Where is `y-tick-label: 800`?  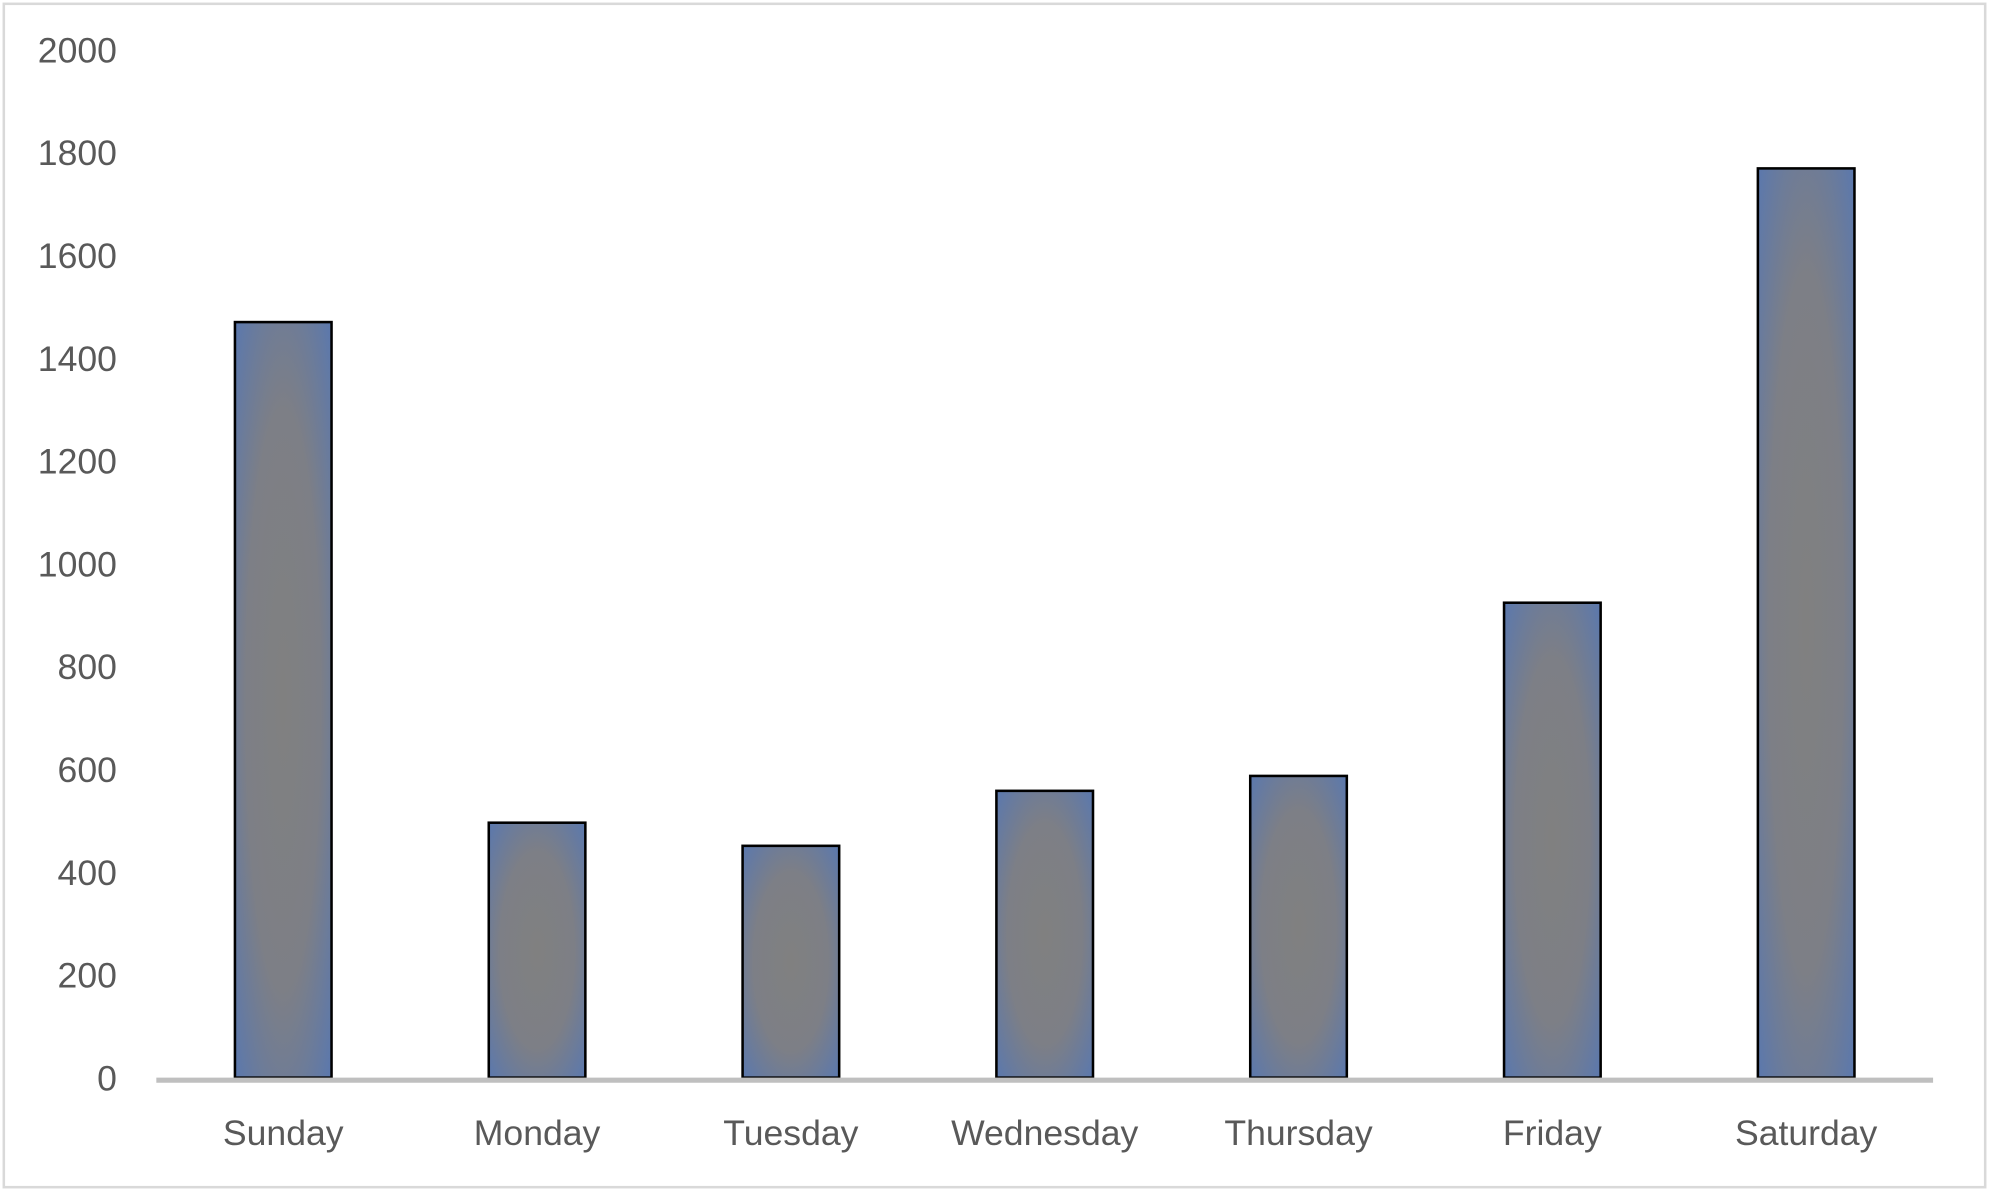 y-tick-label: 800 is located at coordinates (87, 667).